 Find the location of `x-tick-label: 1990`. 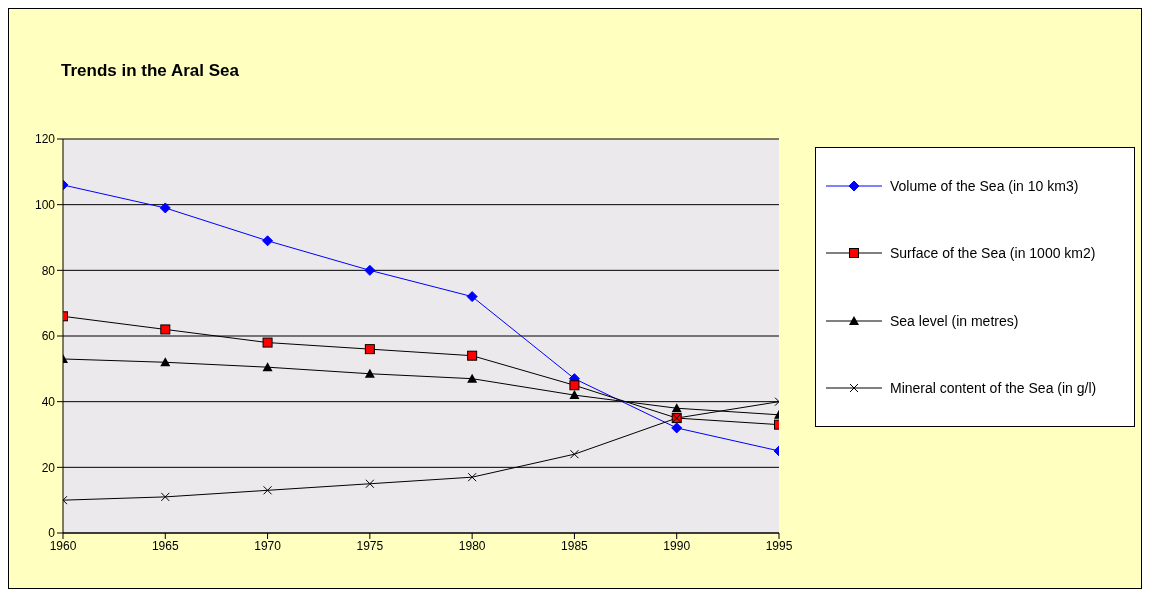

x-tick-label: 1990 is located at coordinates (677, 545).